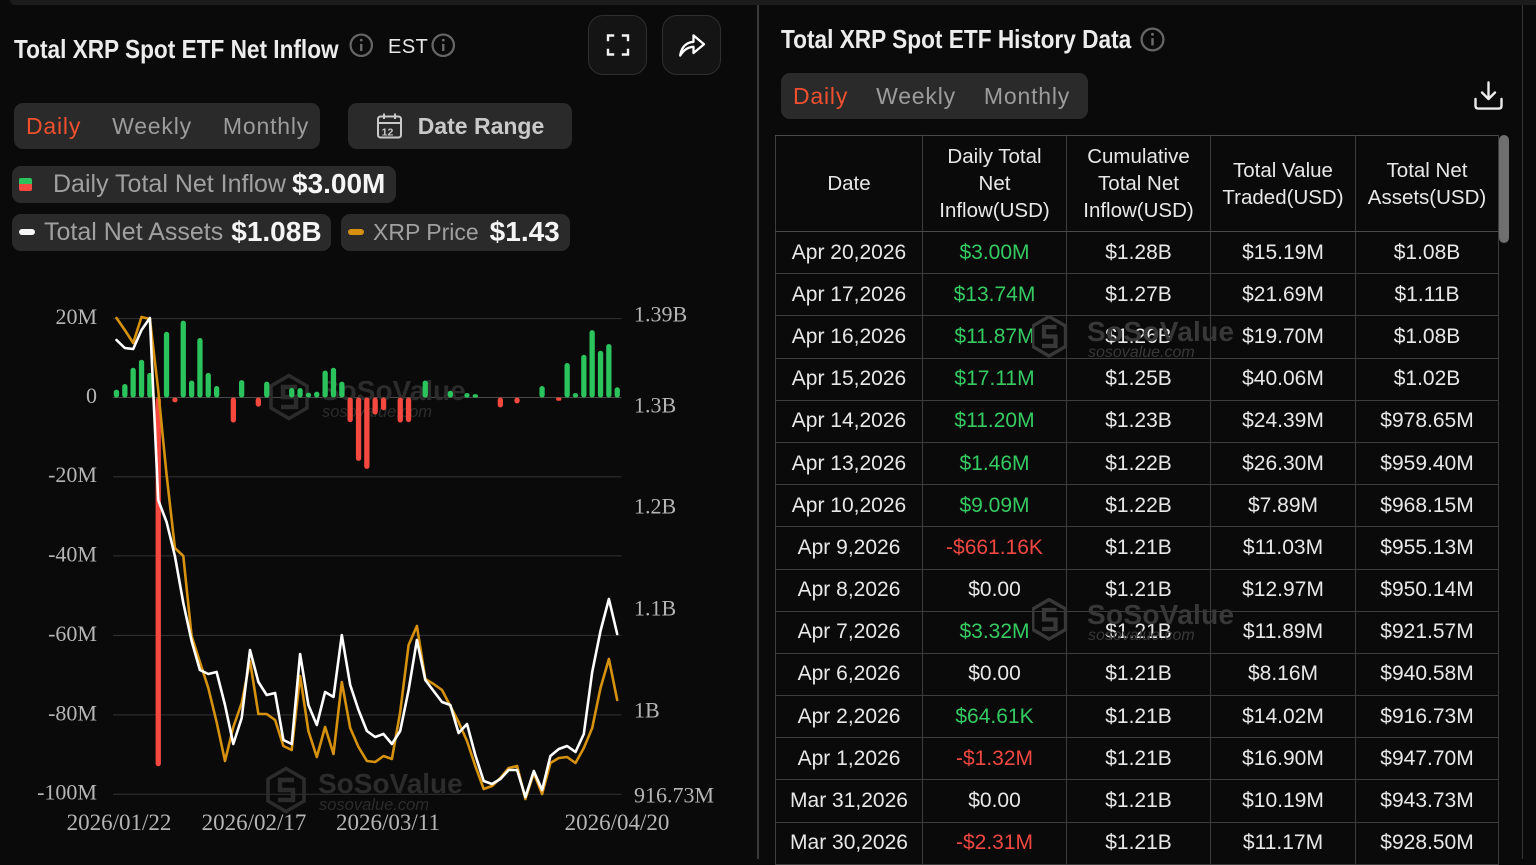 The height and width of the screenshot is (865, 1536). Describe the element at coordinates (655, 608) in the screenshot. I see `svg-text: 1.1B` at that location.